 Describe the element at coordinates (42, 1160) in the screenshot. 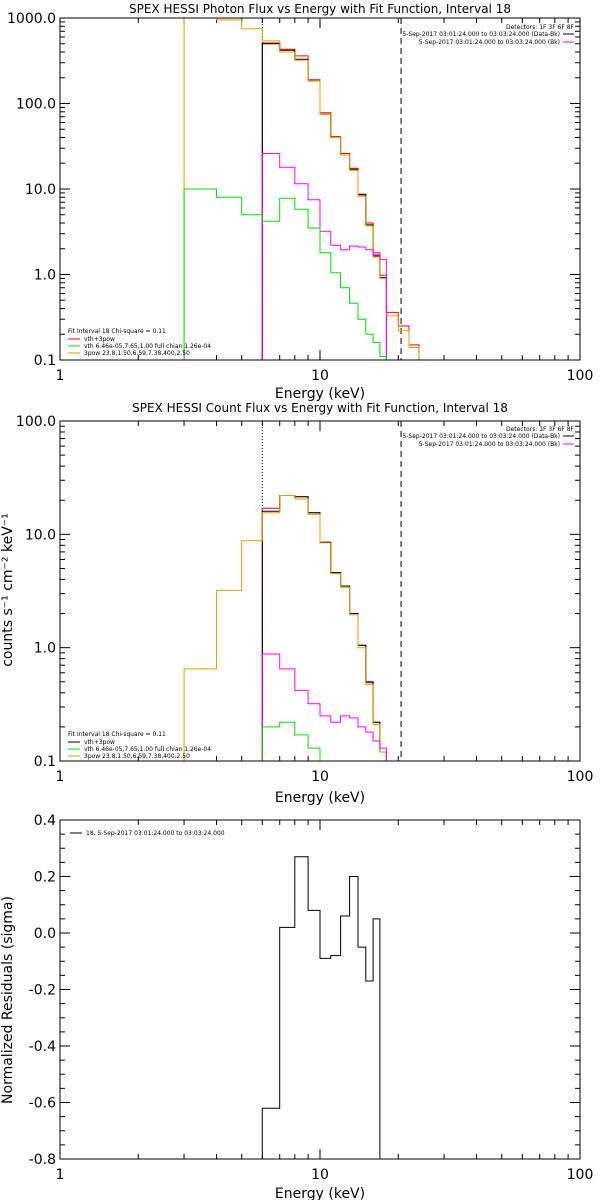

I see `y-tick-label: -0.8` at that location.